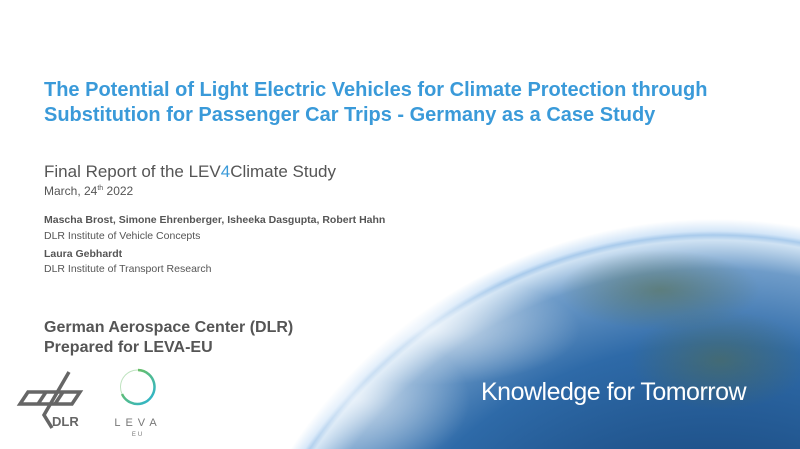  Describe the element at coordinates (132, 171) in the screenshot. I see `subtitle-text: Final Report of the LEV` at that location.